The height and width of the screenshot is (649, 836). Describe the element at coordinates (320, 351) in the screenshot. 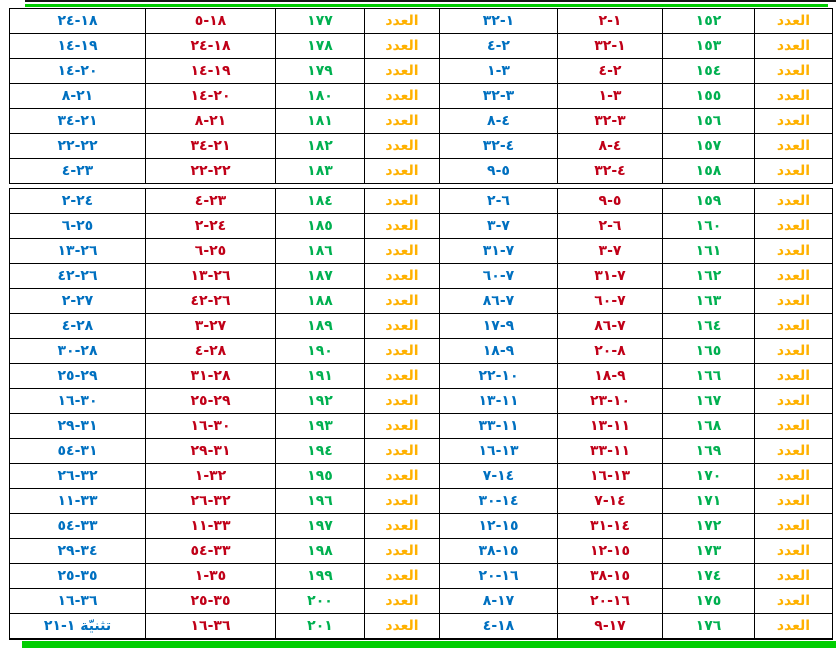

I see `cell-day-number: ١٩٠` at that location.